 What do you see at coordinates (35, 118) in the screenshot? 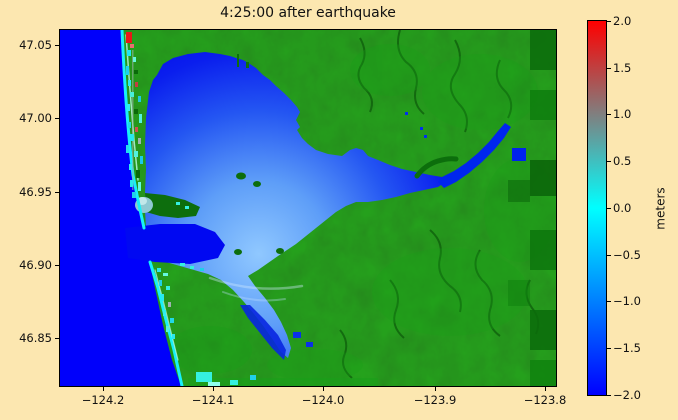
I see `y-tick-label: 47.00` at bounding box center [35, 118].